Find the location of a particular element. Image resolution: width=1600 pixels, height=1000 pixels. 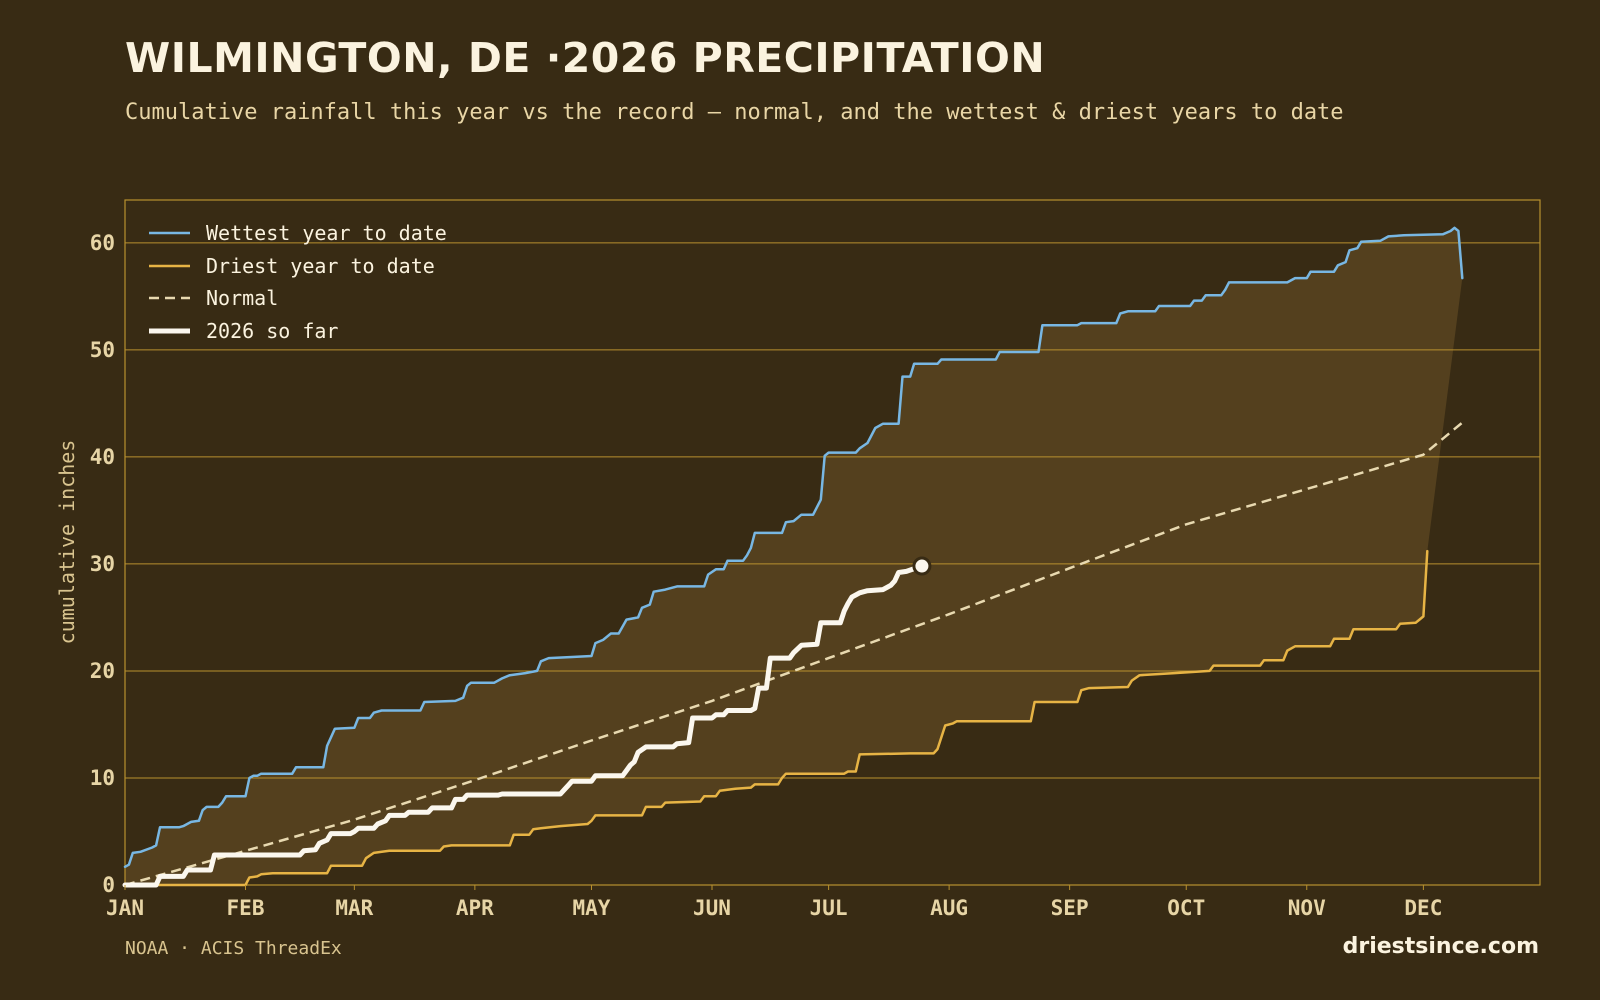

page-title: WILMINGTON, DE ·2026 PRECIPITATION is located at coordinates (585, 58).